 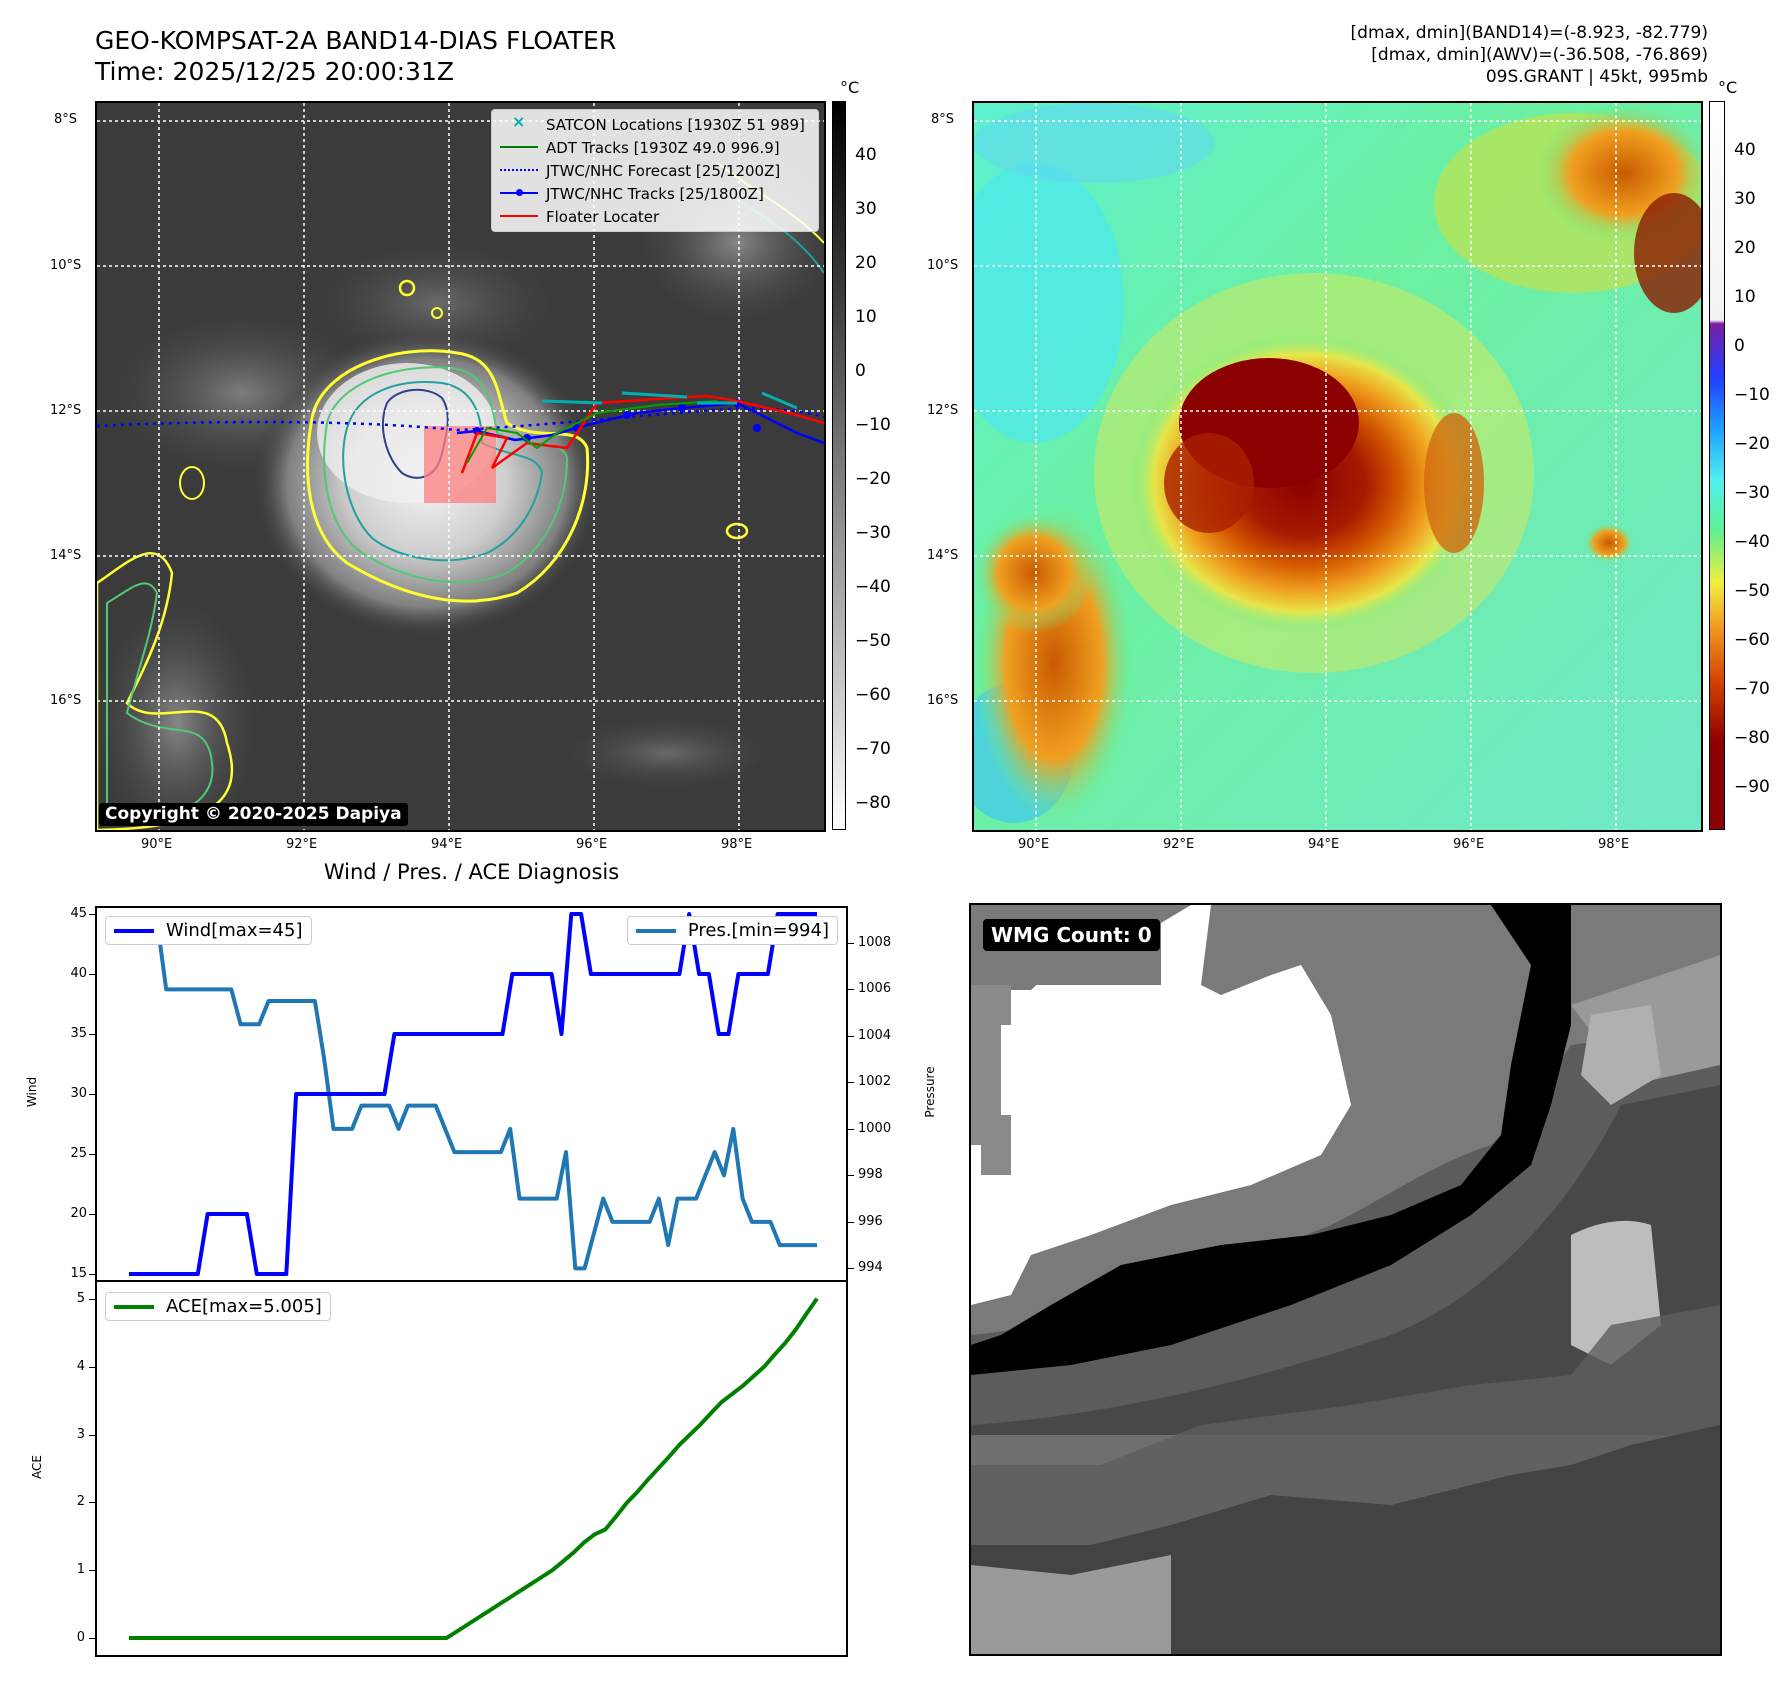 What do you see at coordinates (875, 1035) in the screenshot?
I see `pressure-tick-label: 1004` at bounding box center [875, 1035].